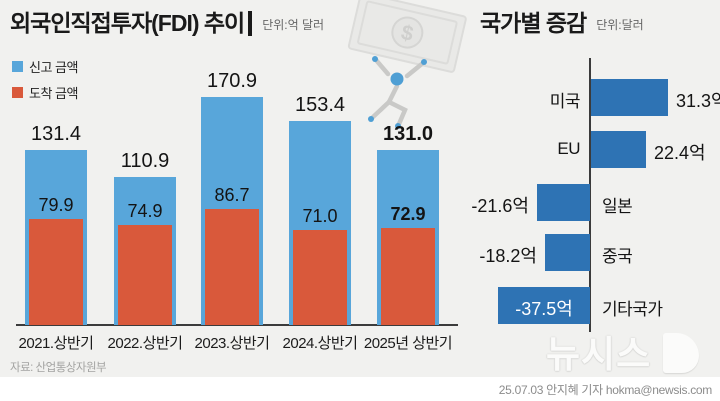 The height and width of the screenshot is (401, 720). What do you see at coordinates (145, 161) in the screenshot?
I see `reported-value-label: 110.9` at bounding box center [145, 161].